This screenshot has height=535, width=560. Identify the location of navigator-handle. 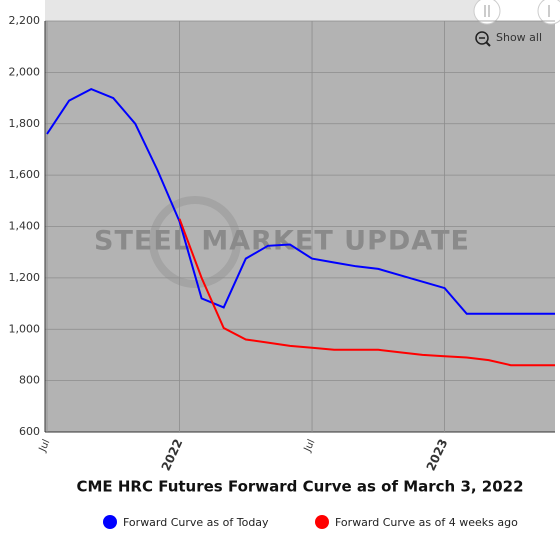
(487, 12).